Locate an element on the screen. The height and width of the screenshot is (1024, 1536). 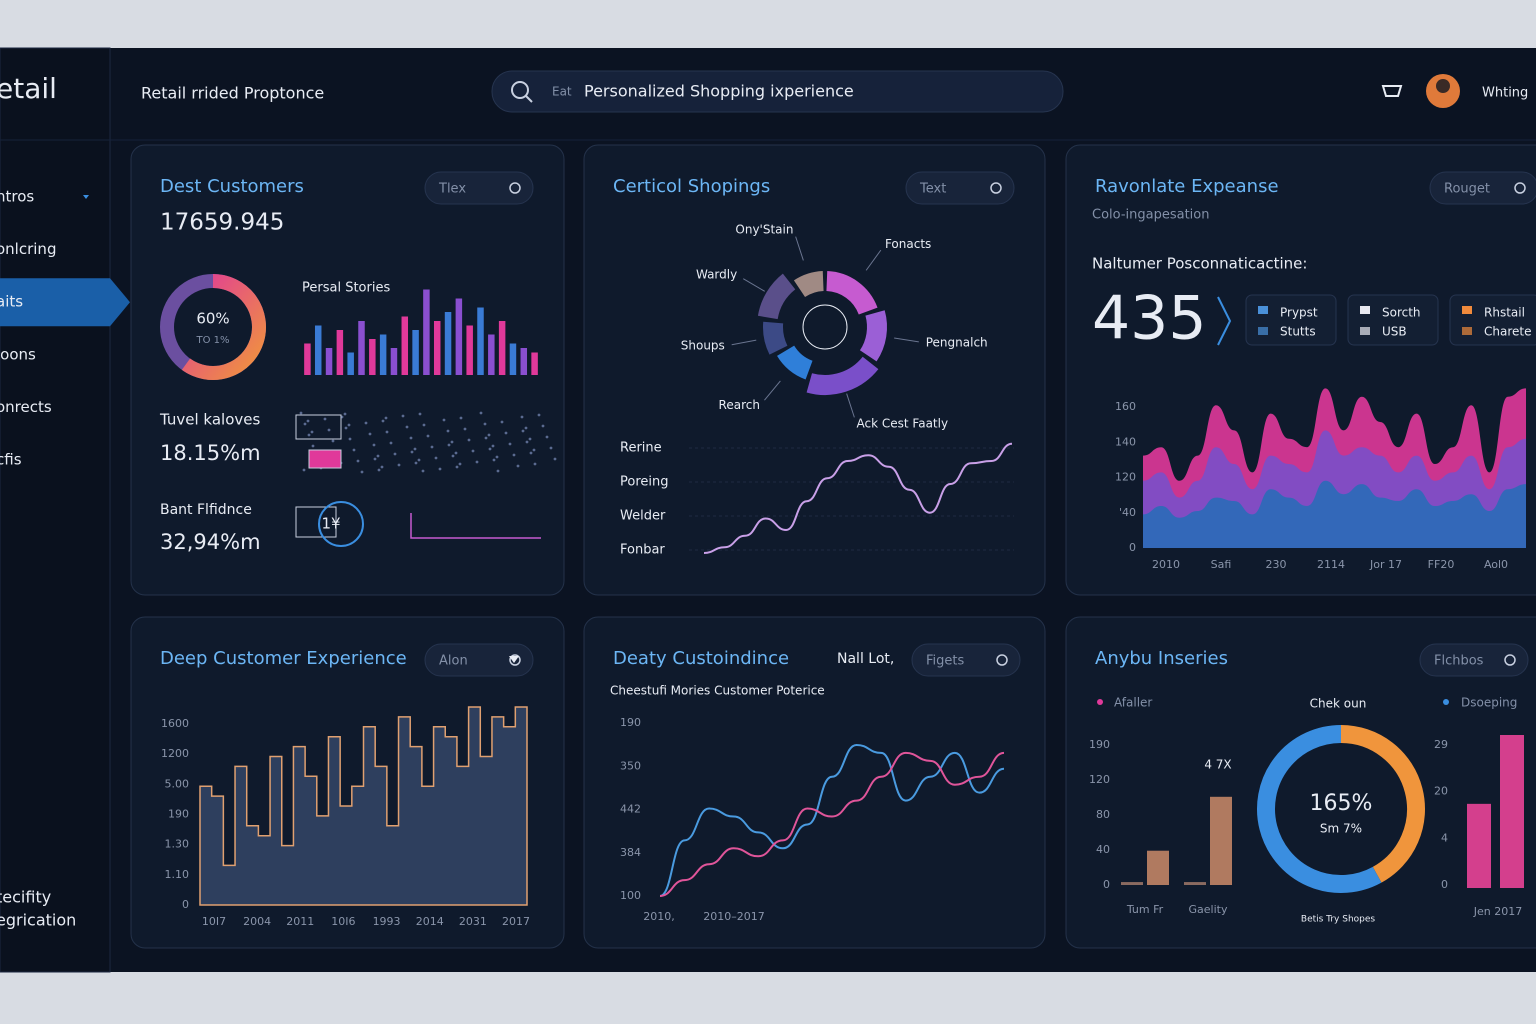
cart-icon is located at coordinates (1392, 91).